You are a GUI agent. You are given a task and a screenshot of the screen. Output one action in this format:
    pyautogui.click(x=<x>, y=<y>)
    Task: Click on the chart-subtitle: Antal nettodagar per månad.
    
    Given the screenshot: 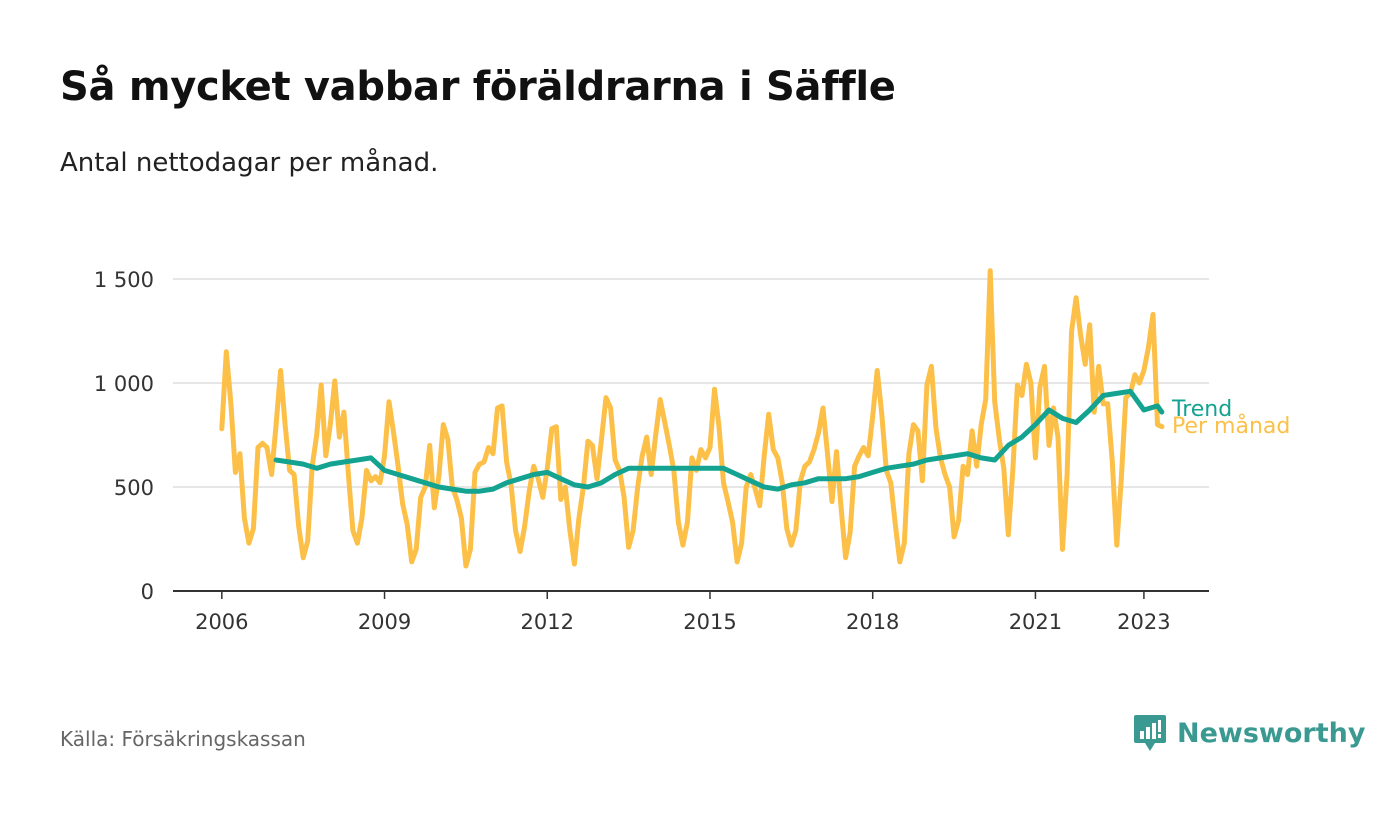 What is the action you would take?
    pyautogui.click(x=249, y=163)
    